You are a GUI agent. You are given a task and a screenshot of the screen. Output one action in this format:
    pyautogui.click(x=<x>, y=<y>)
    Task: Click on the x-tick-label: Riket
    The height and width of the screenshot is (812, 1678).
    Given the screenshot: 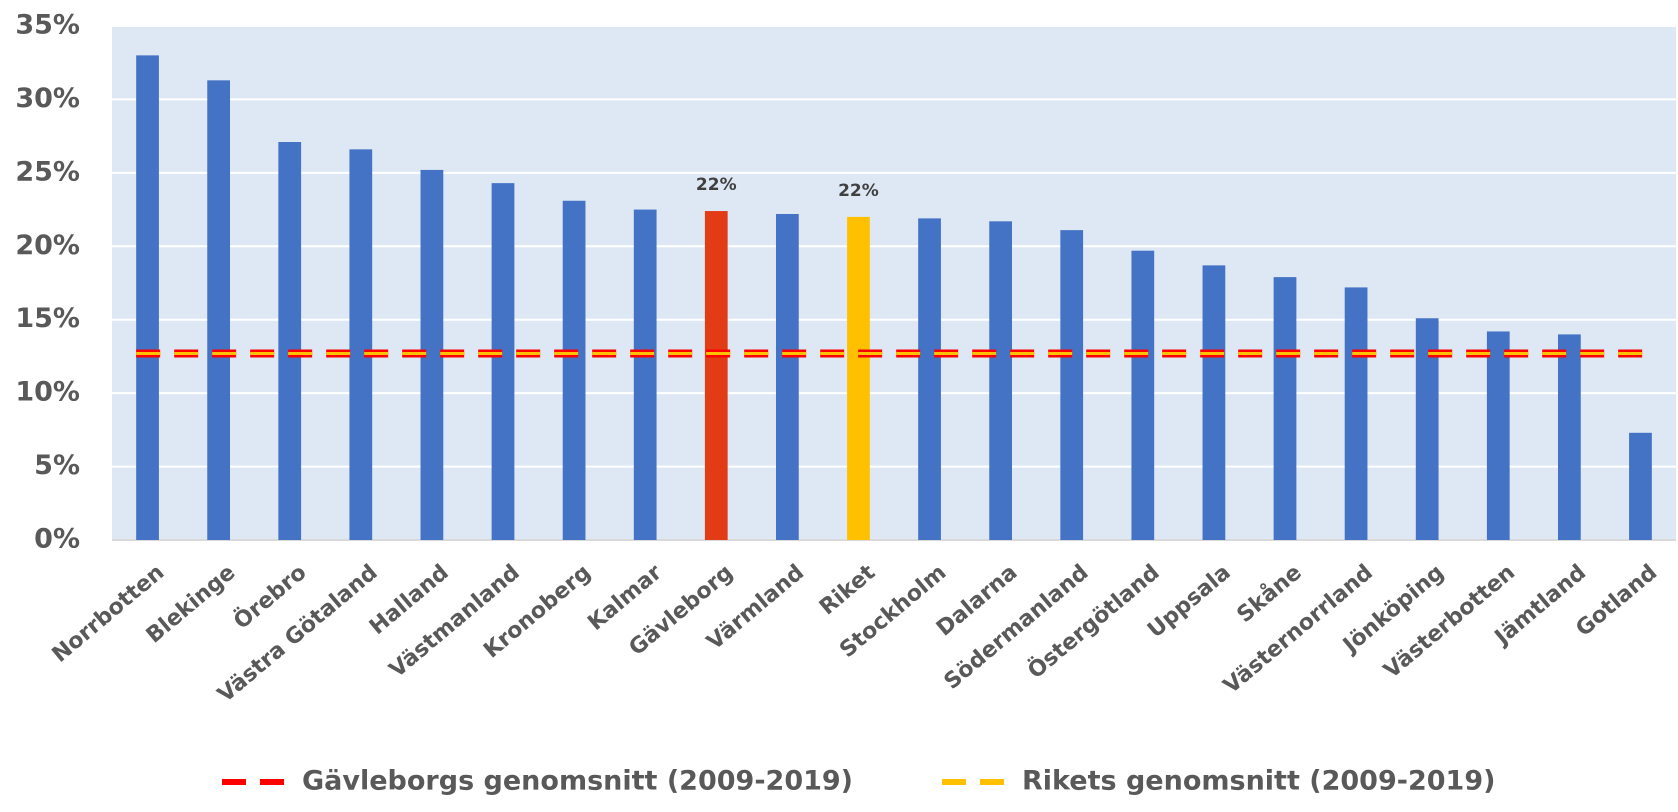 What is the action you would take?
    pyautogui.click(x=847, y=590)
    